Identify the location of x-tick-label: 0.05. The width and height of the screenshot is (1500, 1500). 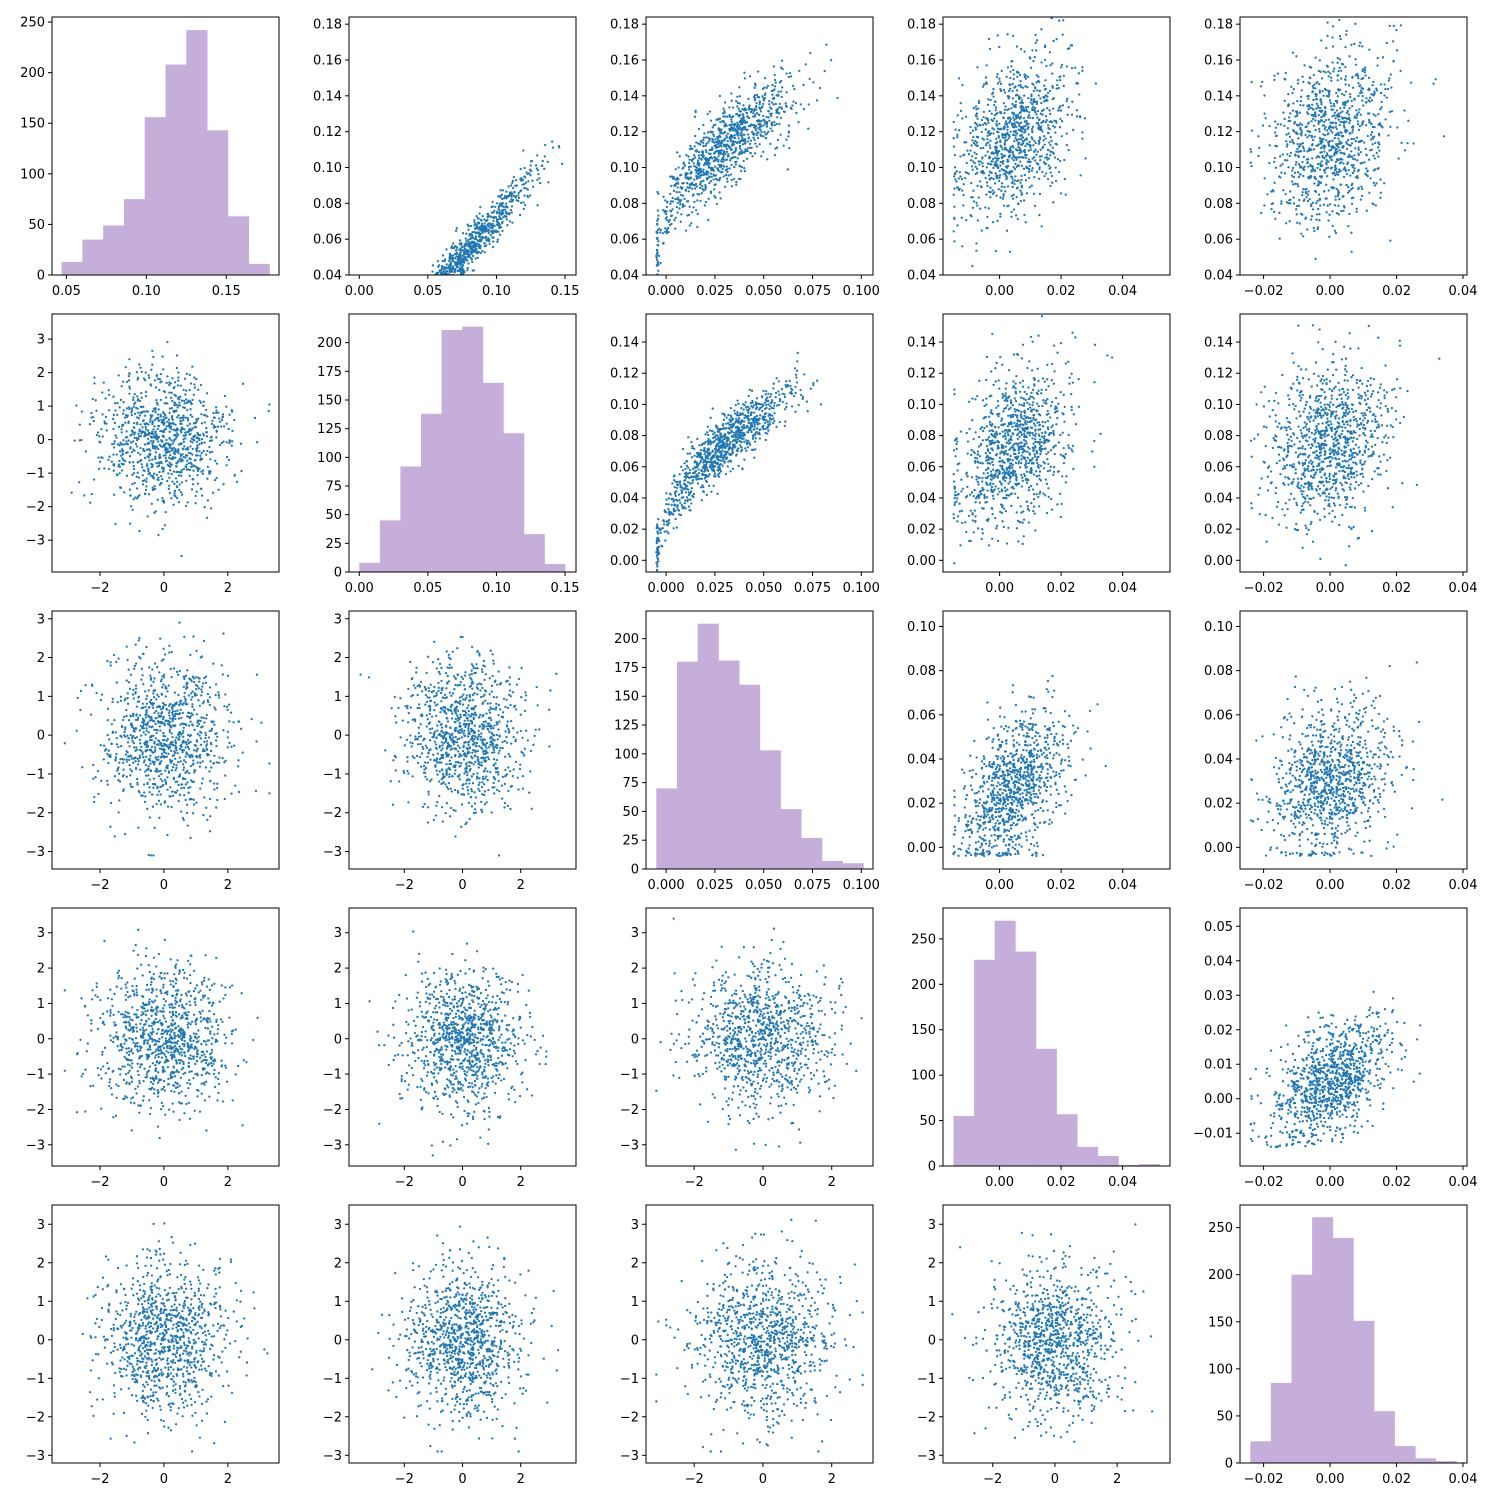
(427, 291).